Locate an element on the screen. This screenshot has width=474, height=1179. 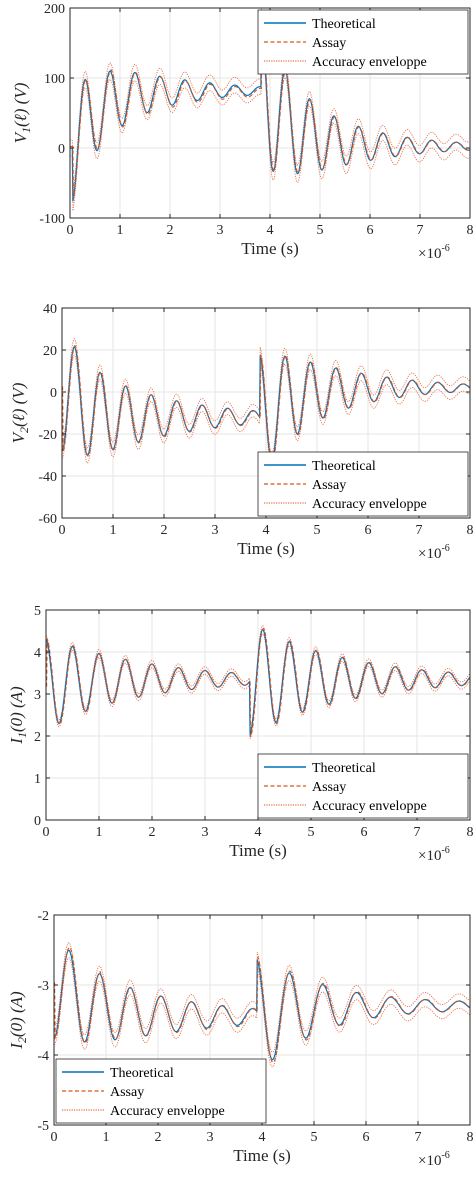
y-tick-label: 100 is located at coordinates (54, 79).